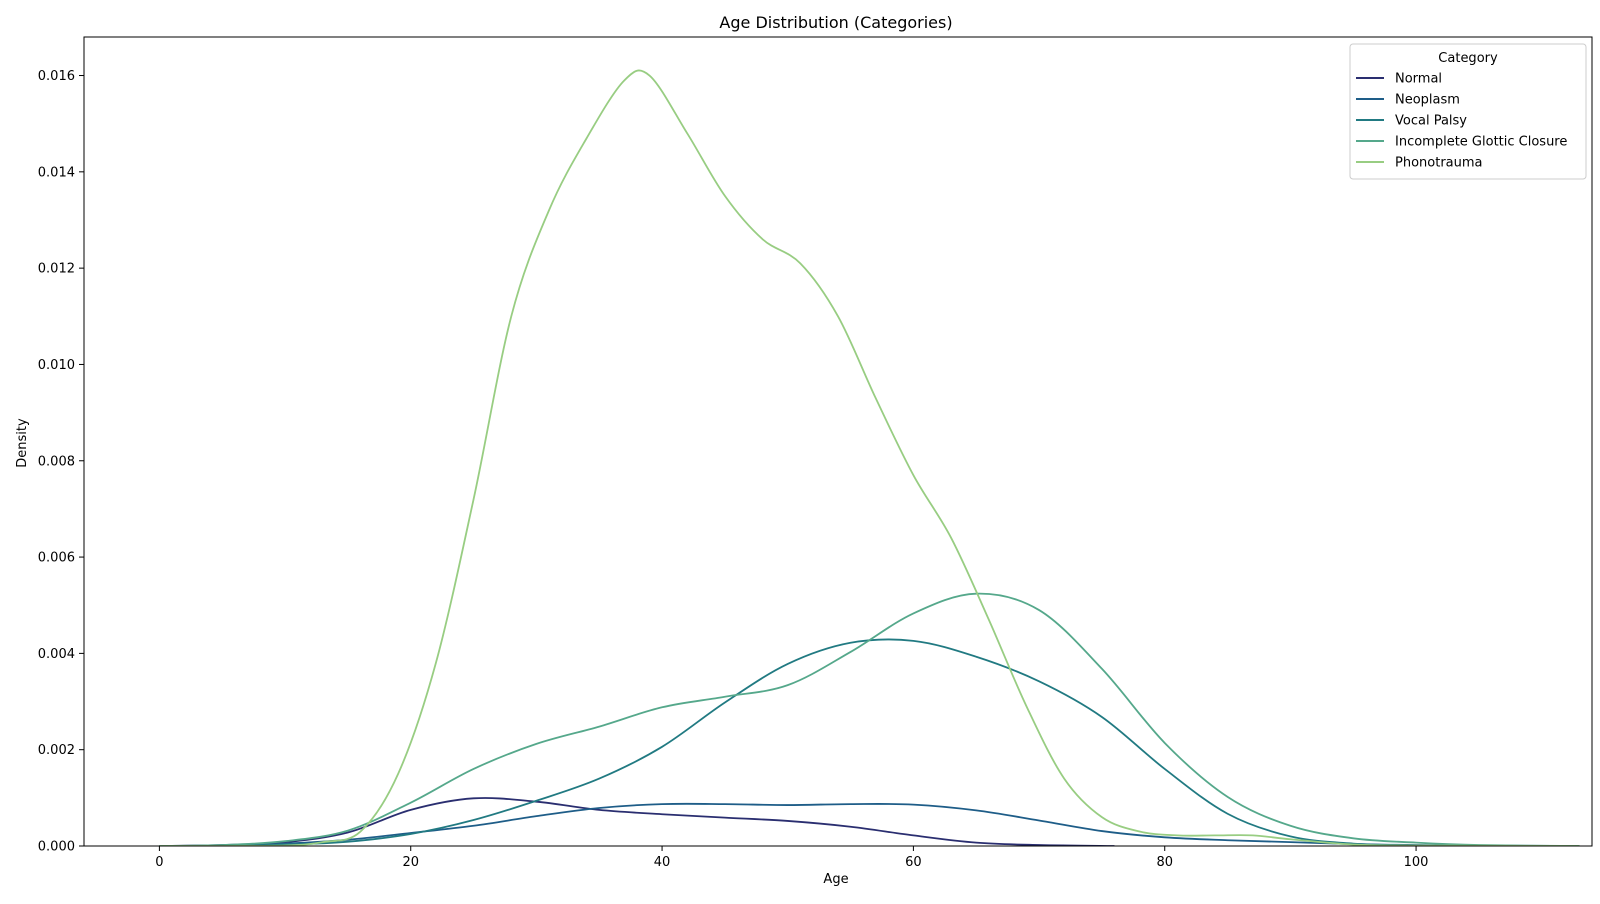 The width and height of the screenshot is (1600, 904). Describe the element at coordinates (56, 76) in the screenshot. I see `y-tick-label: 0.016` at that location.